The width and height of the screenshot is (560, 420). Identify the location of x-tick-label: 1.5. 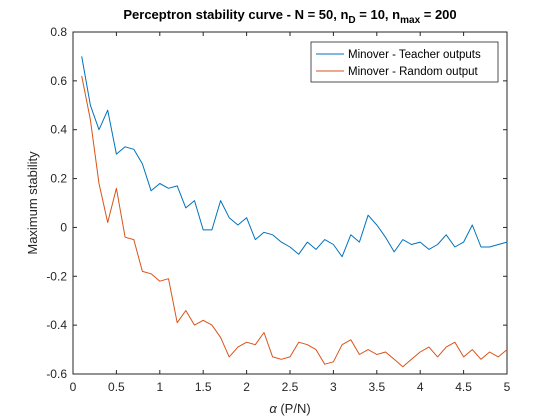
(203, 387).